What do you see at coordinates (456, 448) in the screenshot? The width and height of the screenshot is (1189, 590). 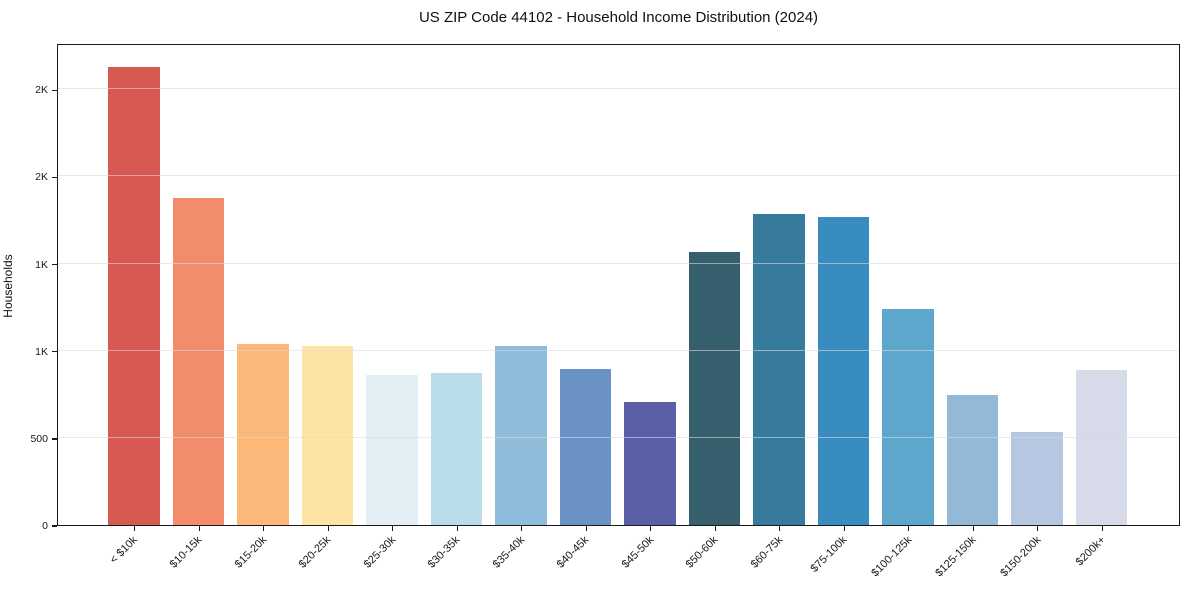 I see `bar--30-35k` at bounding box center [456, 448].